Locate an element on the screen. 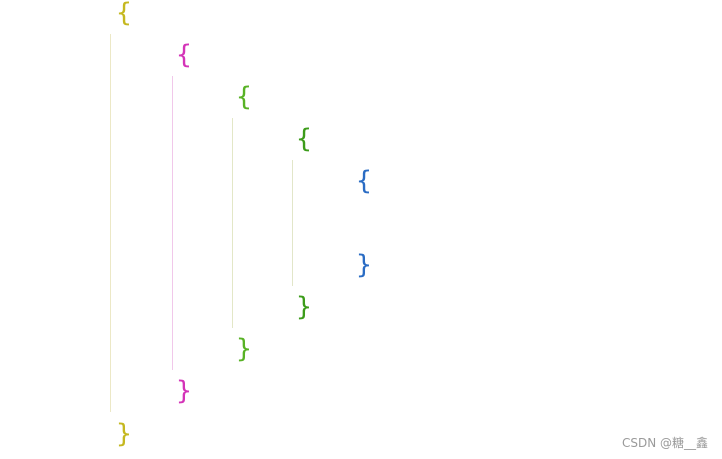 The width and height of the screenshot is (722, 459). open-brace-level-5: { is located at coordinates (364, 181).